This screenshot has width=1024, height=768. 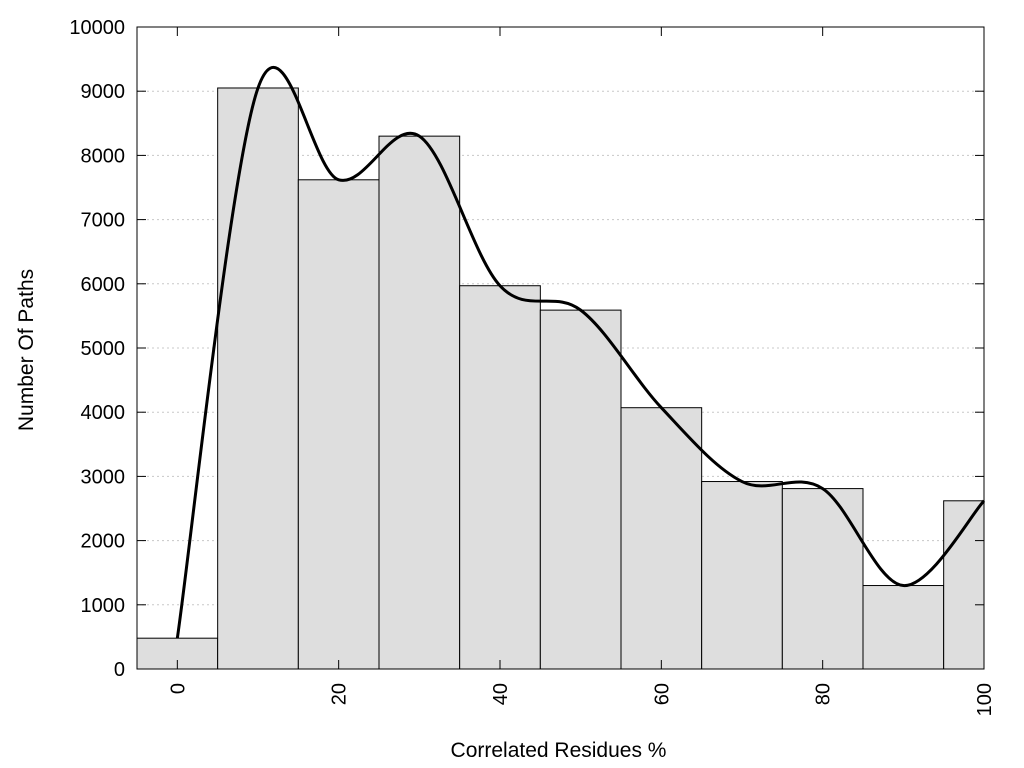 I want to click on y-tick-label: 5000, so click(x=103, y=349).